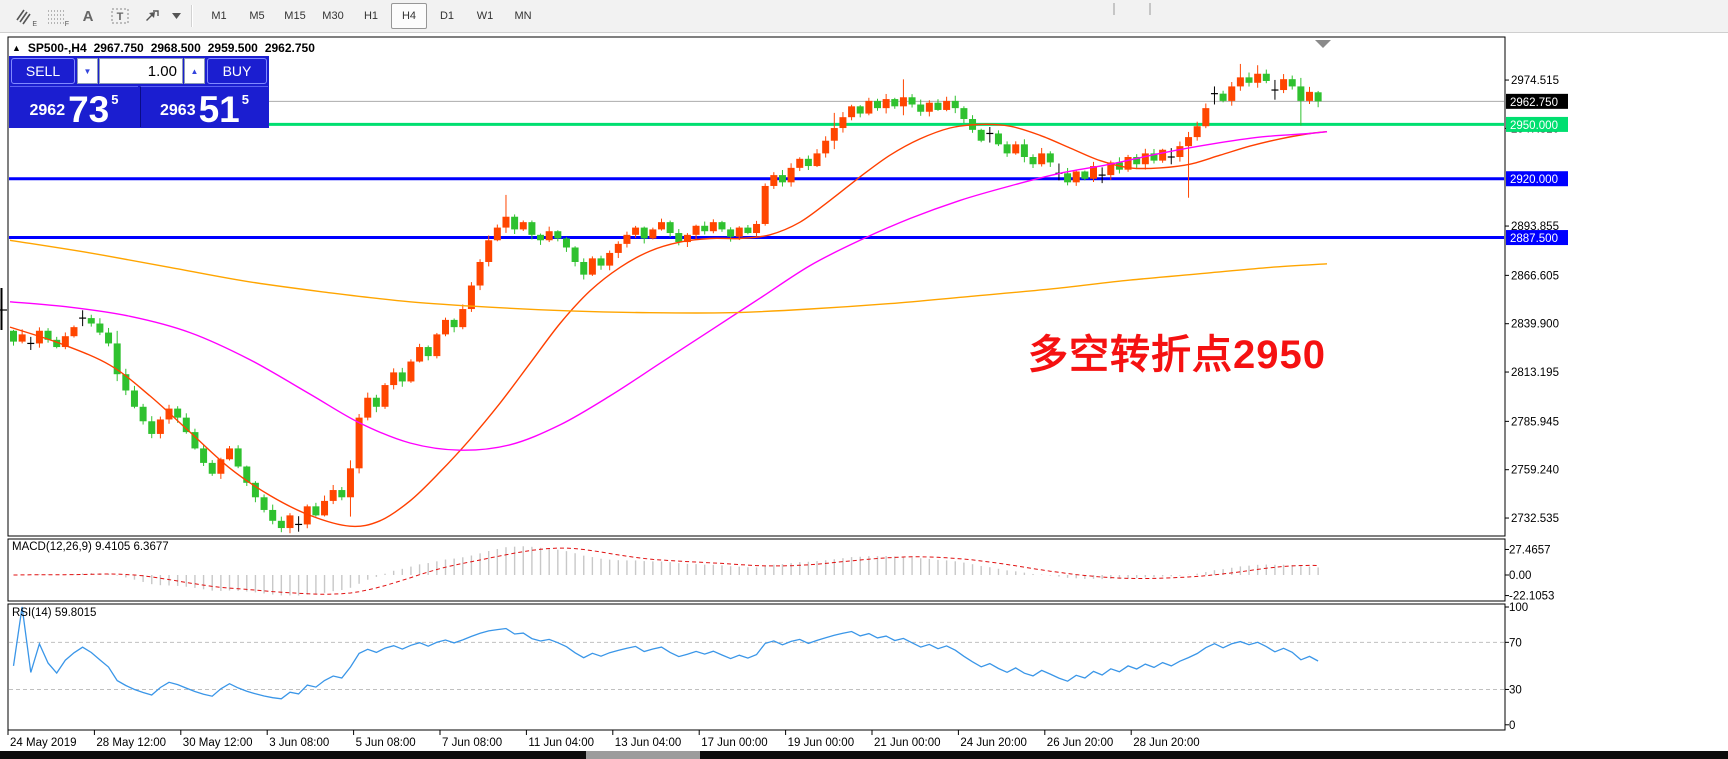  I want to click on timeframe-button-m15: M15, so click(295, 16).